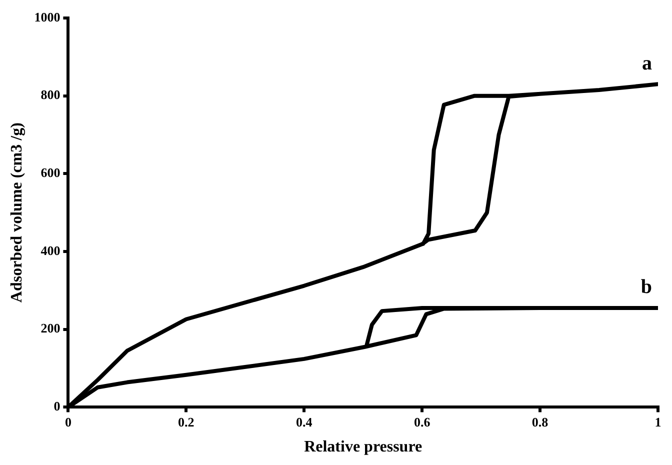 The width and height of the screenshot is (672, 465). I want to click on series-label: a, so click(647, 63).